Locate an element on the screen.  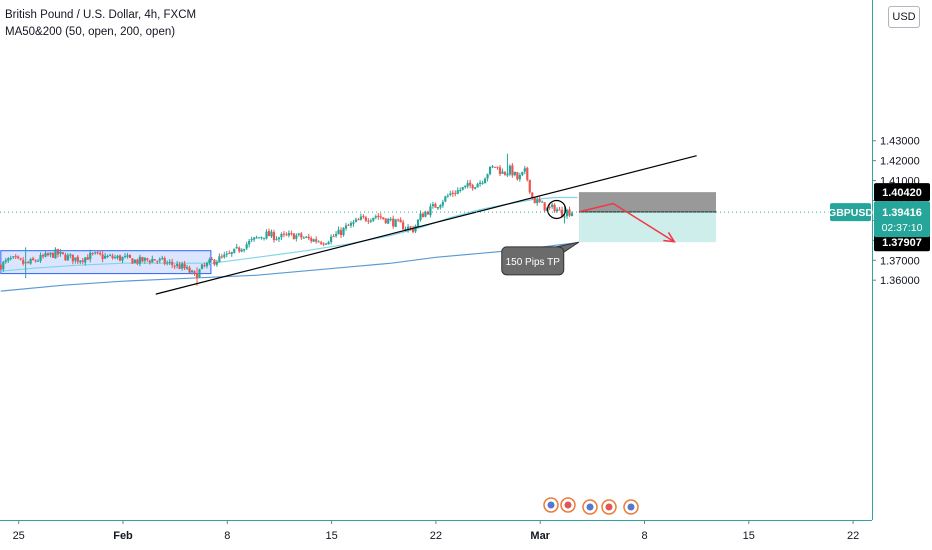
price-tag-target: 1.37907 is located at coordinates (902, 243).